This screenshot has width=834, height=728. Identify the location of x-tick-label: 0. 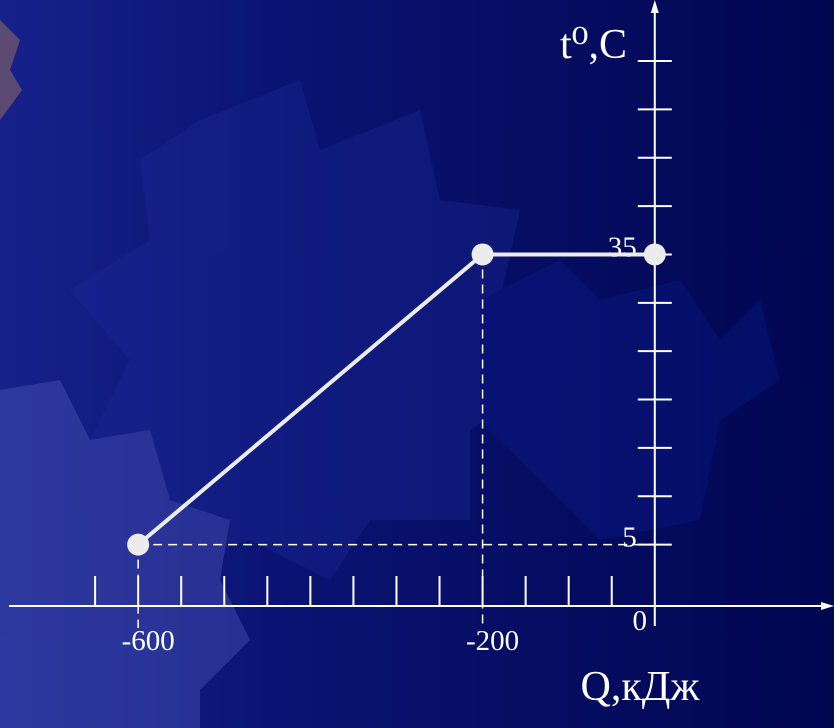
(640, 621).